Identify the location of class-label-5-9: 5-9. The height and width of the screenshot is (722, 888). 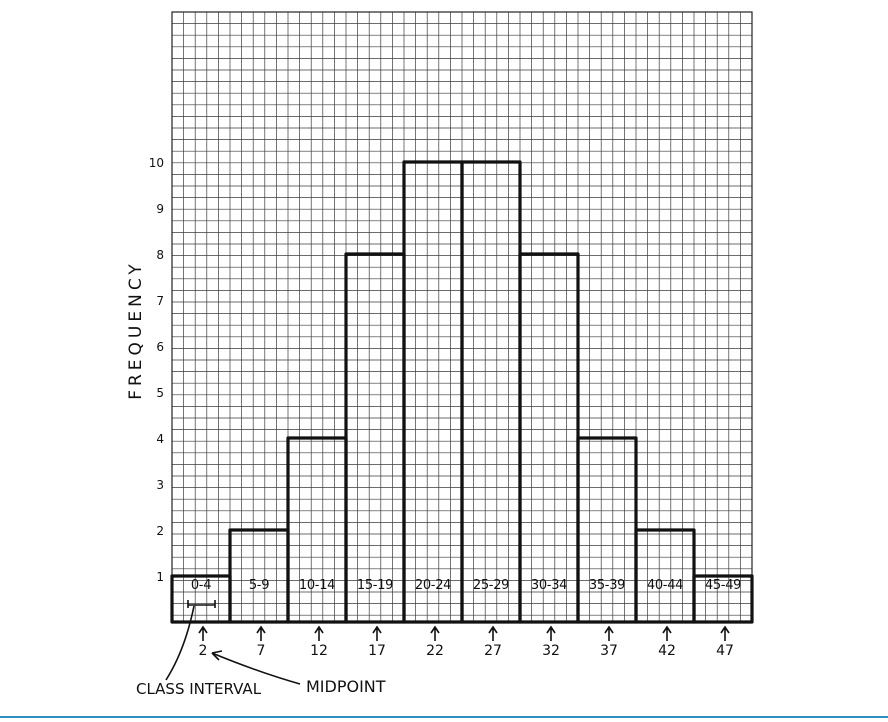
(259, 585).